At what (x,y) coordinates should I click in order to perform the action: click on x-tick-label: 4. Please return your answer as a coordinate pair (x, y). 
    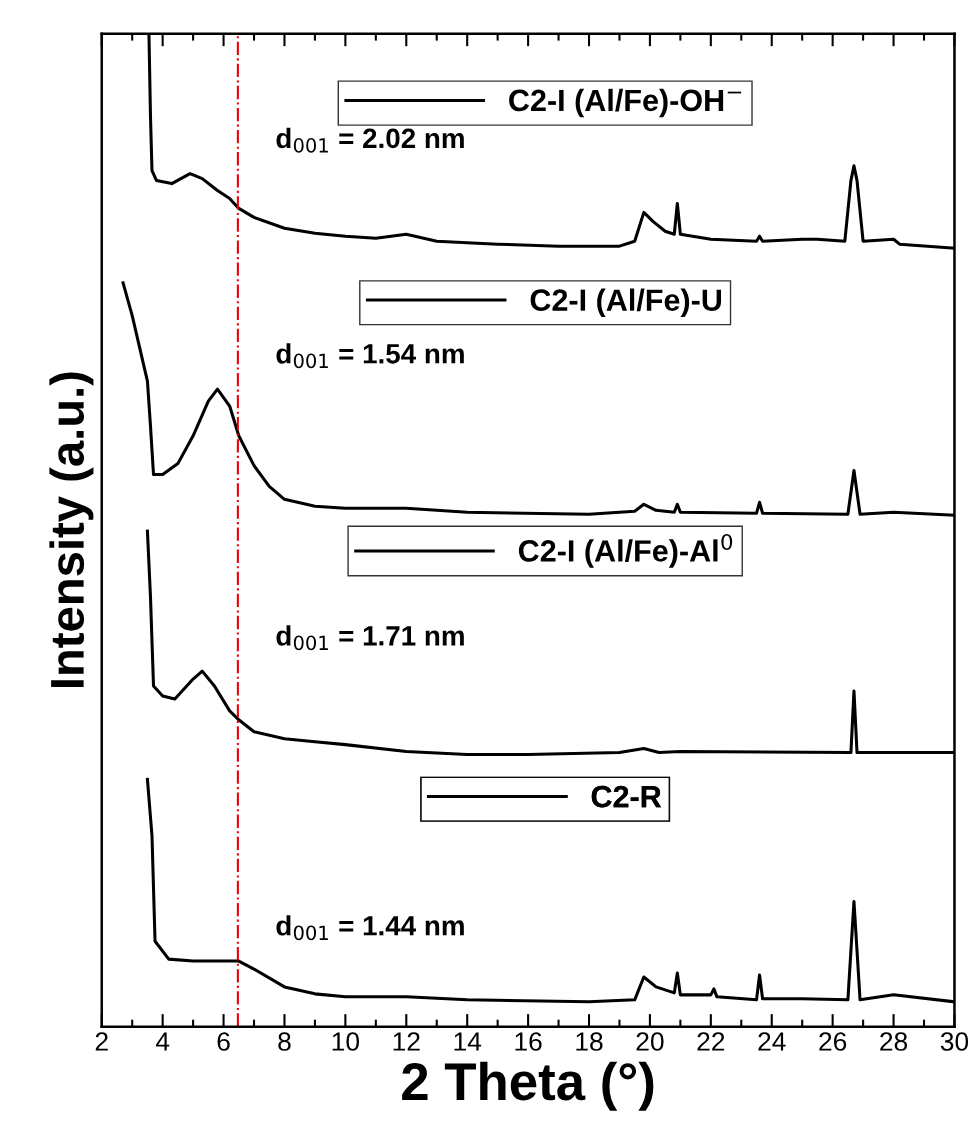
    Looking at the image, I should click on (162, 1041).